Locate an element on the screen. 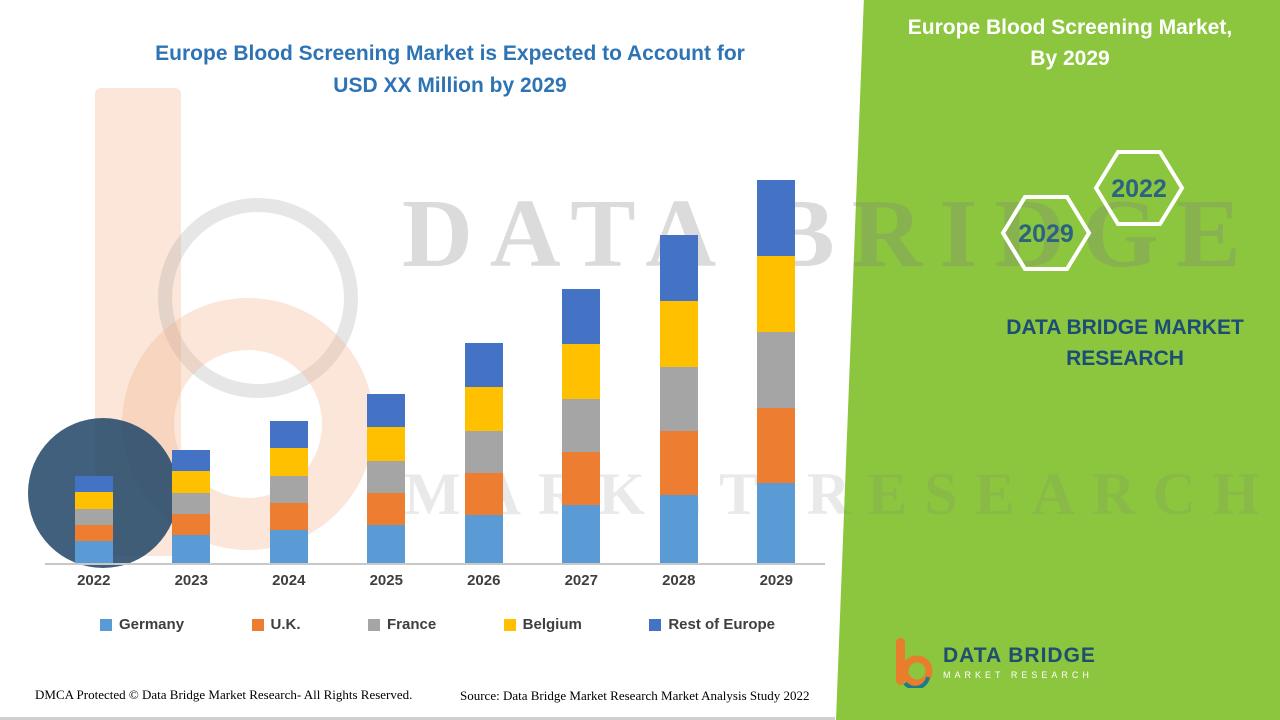 The width and height of the screenshot is (1280, 720). bar-2026 is located at coordinates (483, 453).